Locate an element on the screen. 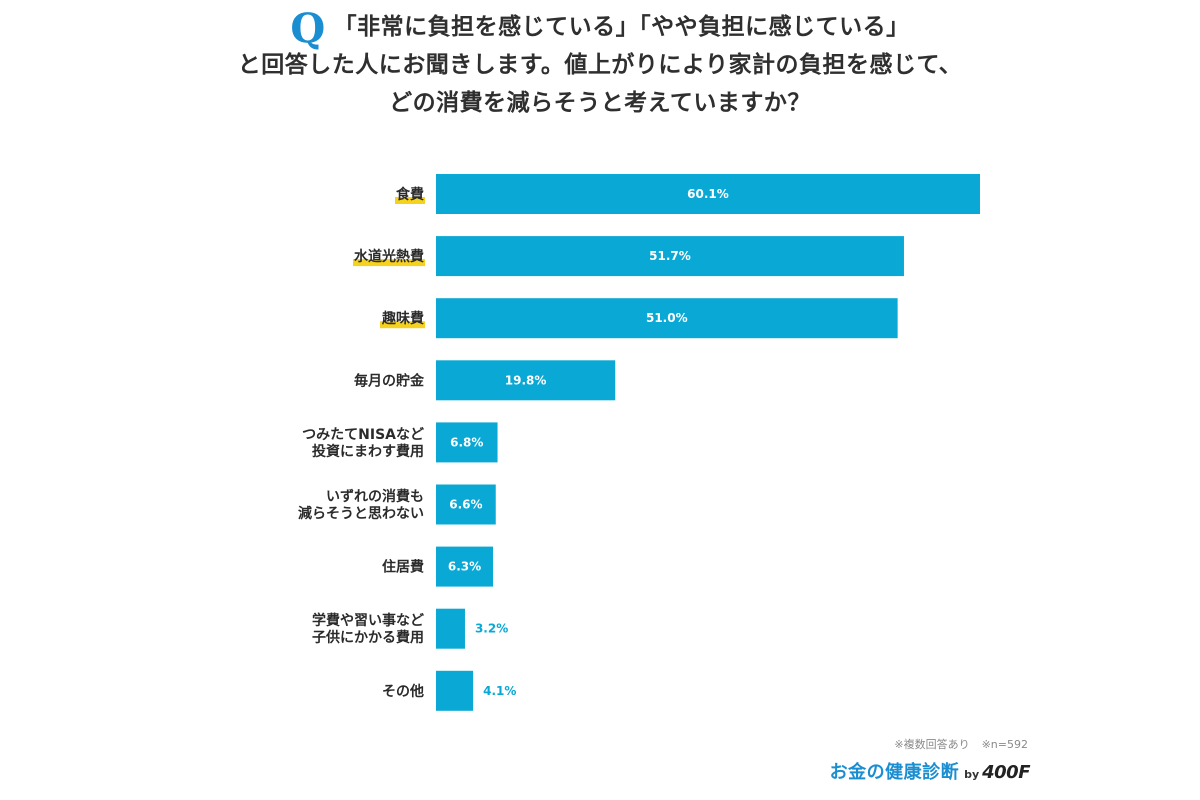  q-mark-icon: Q is located at coordinates (308, 28).